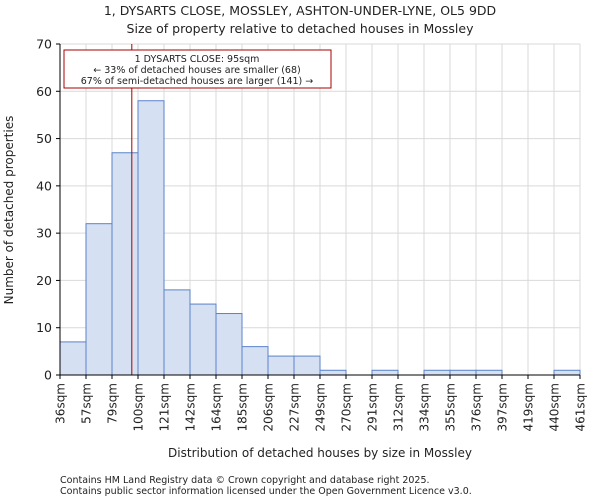 The width and height of the screenshot is (600, 500). Describe the element at coordinates (373, 407) in the screenshot. I see `x-tick-label-12: 291sqm` at that location.